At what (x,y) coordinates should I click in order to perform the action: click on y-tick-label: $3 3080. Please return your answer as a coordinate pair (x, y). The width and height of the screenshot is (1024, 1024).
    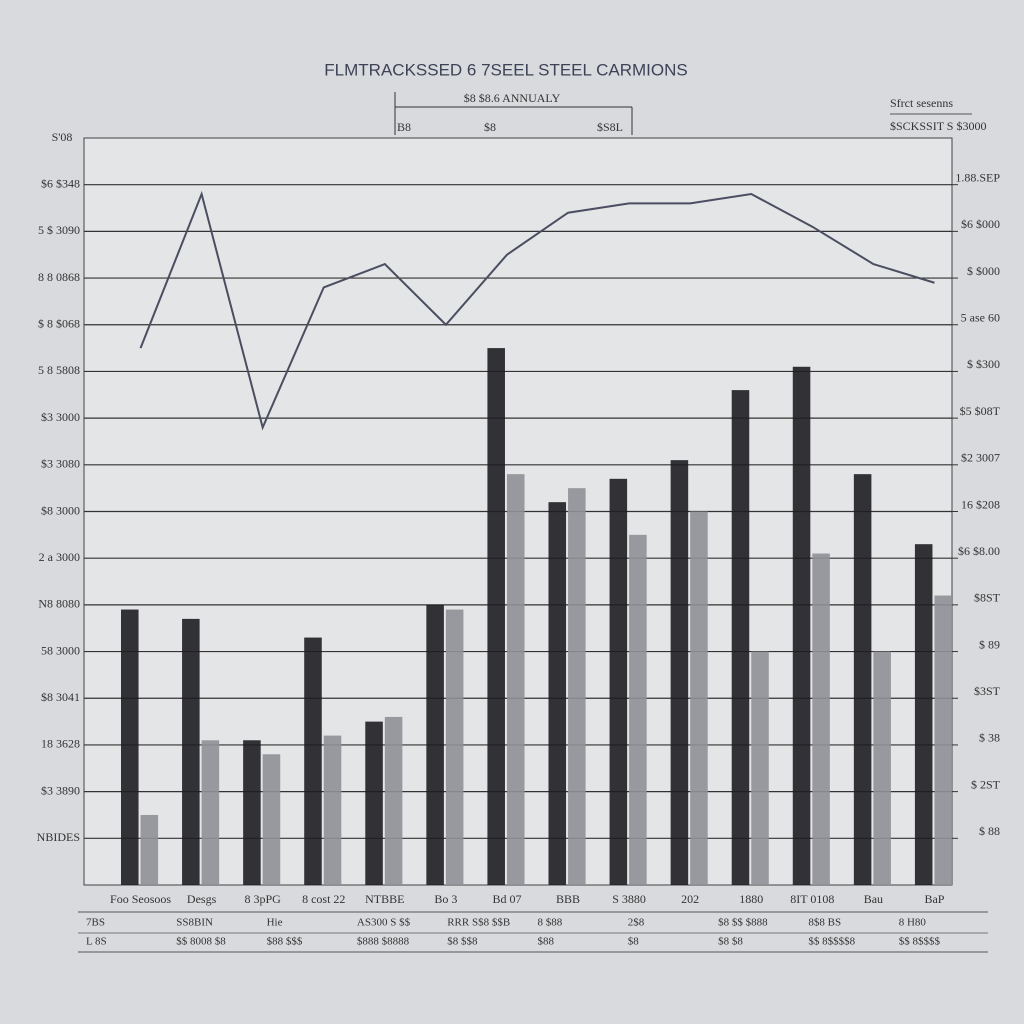
    Looking at the image, I should click on (60, 464).